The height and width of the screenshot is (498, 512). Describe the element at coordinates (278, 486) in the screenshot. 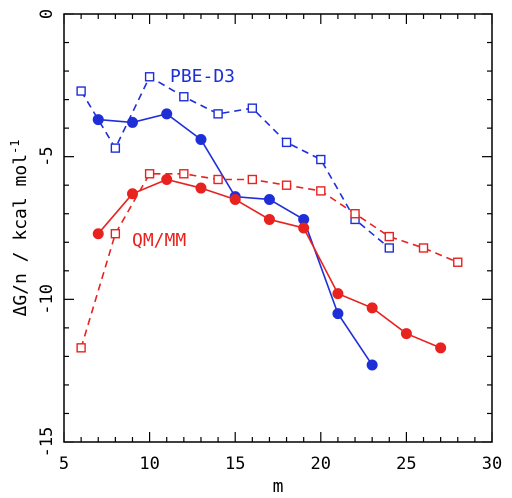

I see `x-axis-title: m` at that location.